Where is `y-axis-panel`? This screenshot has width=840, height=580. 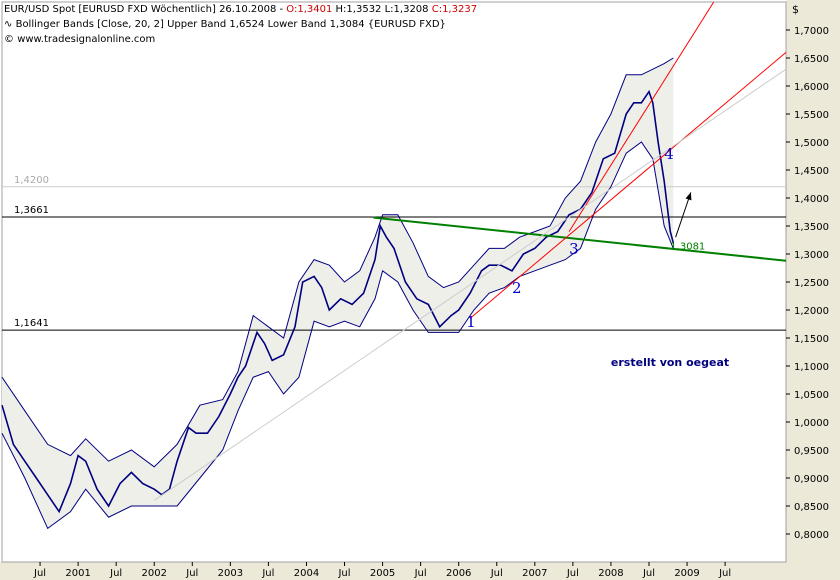
y-axis-panel is located at coordinates (813, 290).